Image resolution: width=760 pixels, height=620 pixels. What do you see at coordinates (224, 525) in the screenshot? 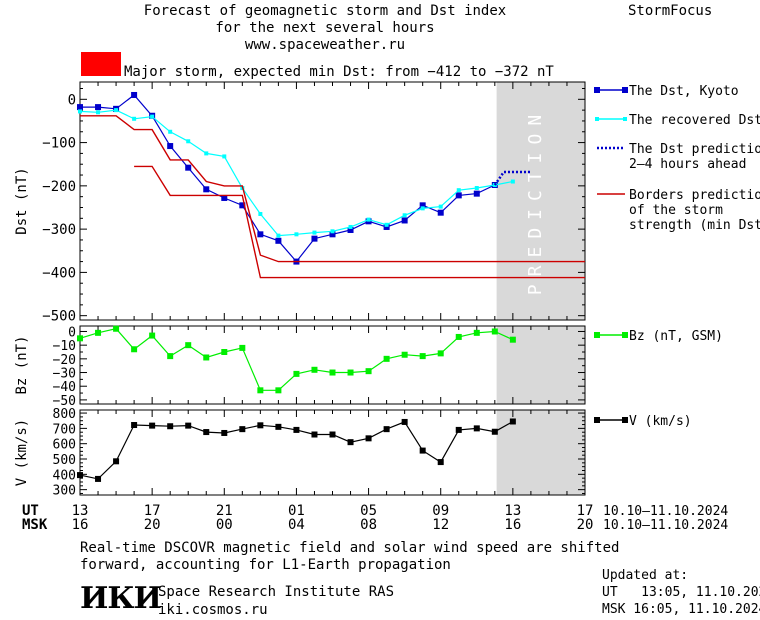
I see `x-tick-label-msk: 00` at bounding box center [224, 525].